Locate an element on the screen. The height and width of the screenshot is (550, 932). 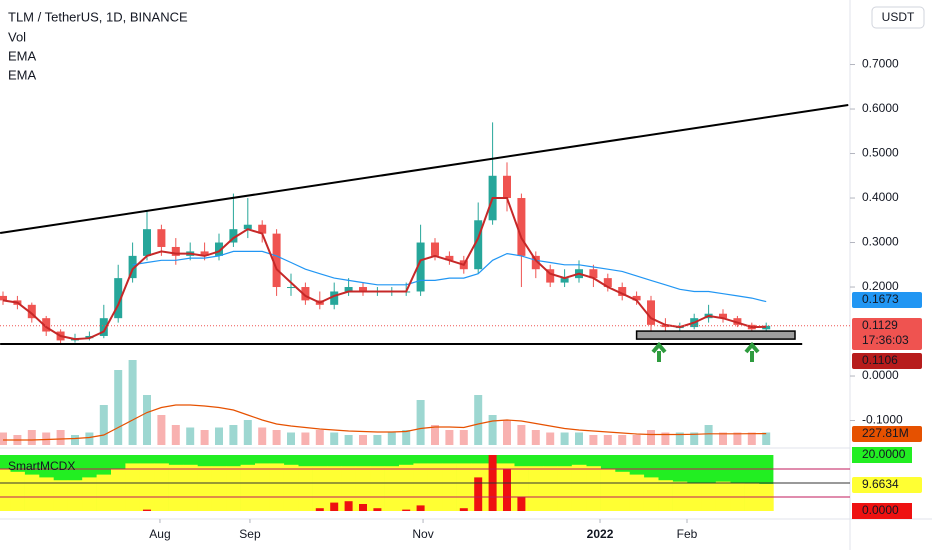
x-tick-label: Feb is located at coordinates (687, 534).